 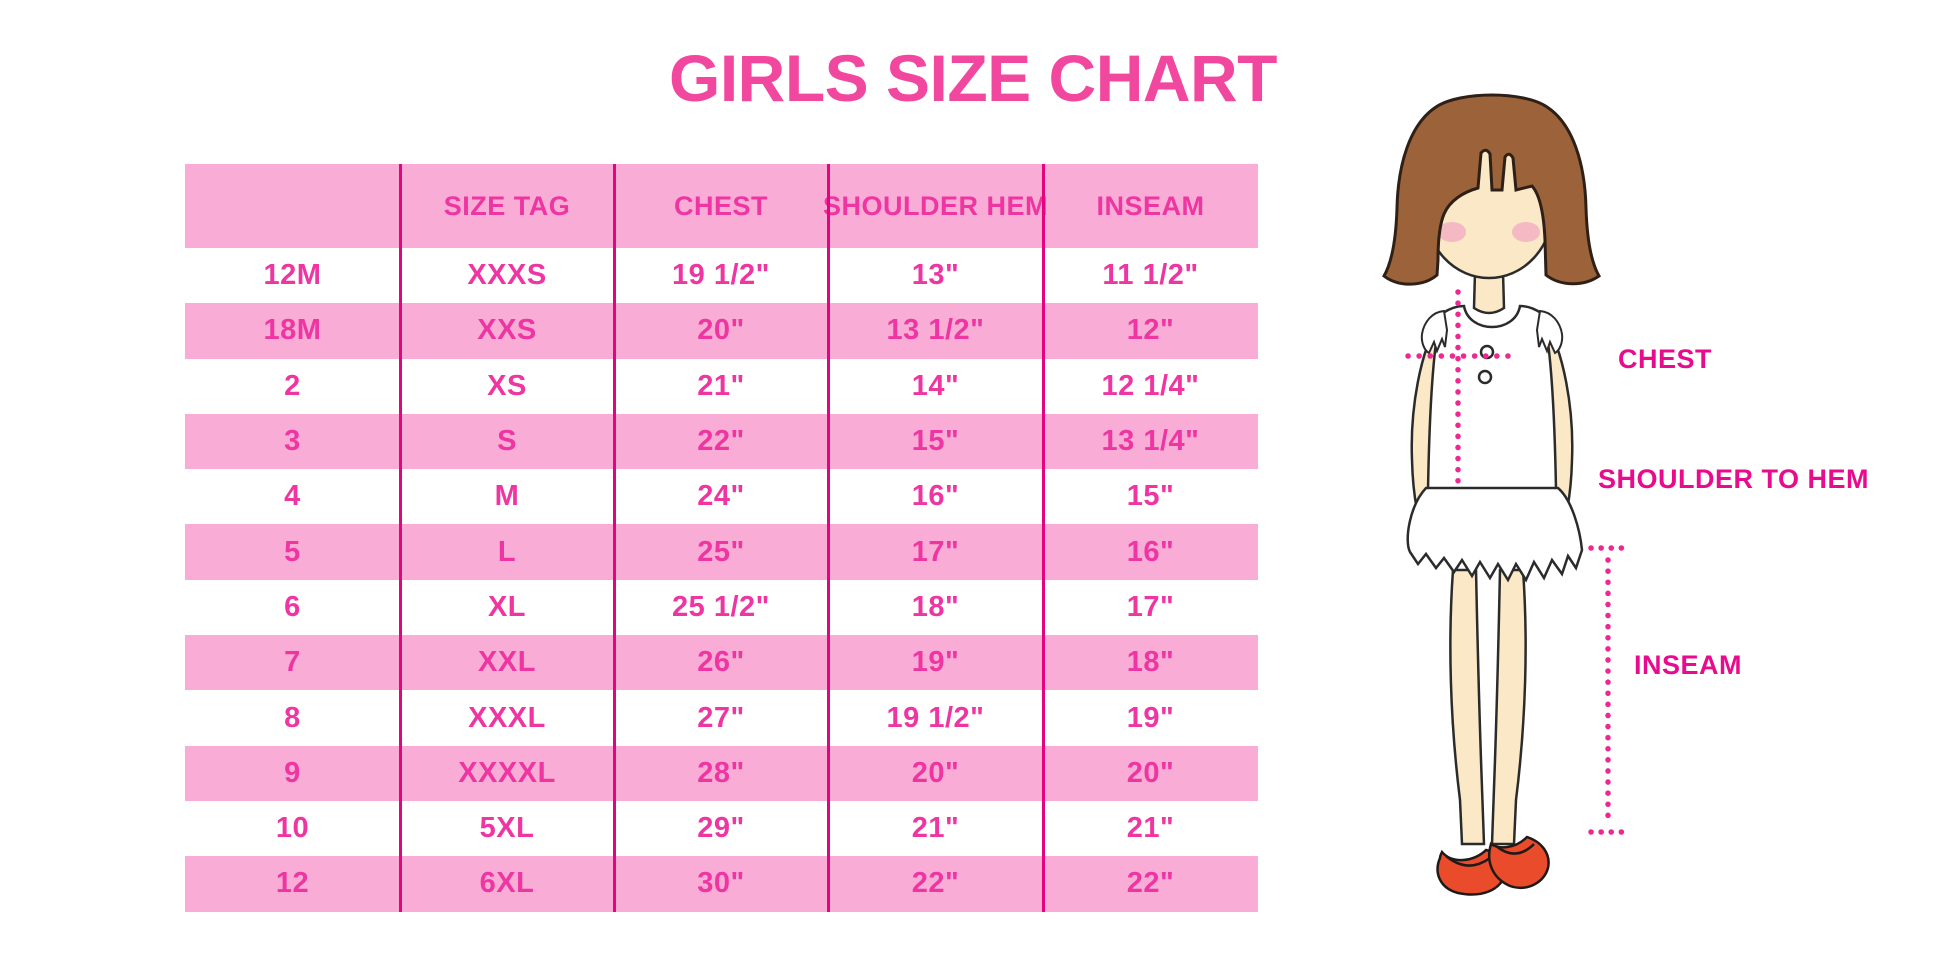 What do you see at coordinates (1485, 377) in the screenshot?
I see `bottom-button` at bounding box center [1485, 377].